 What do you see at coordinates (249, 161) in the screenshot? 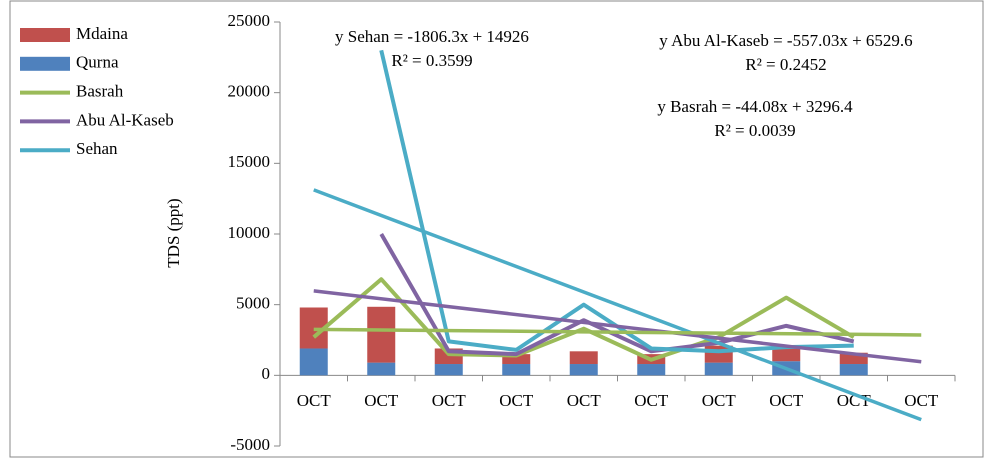
I see `y-tick-label: 15000` at bounding box center [249, 161].